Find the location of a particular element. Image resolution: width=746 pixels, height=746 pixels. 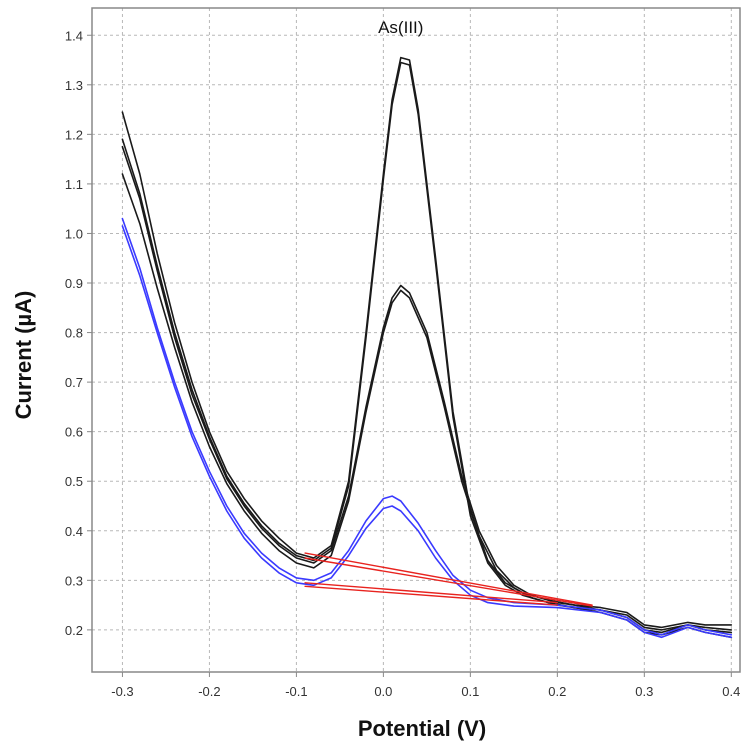

y-tick-label: 0.9 is located at coordinates (74, 283).